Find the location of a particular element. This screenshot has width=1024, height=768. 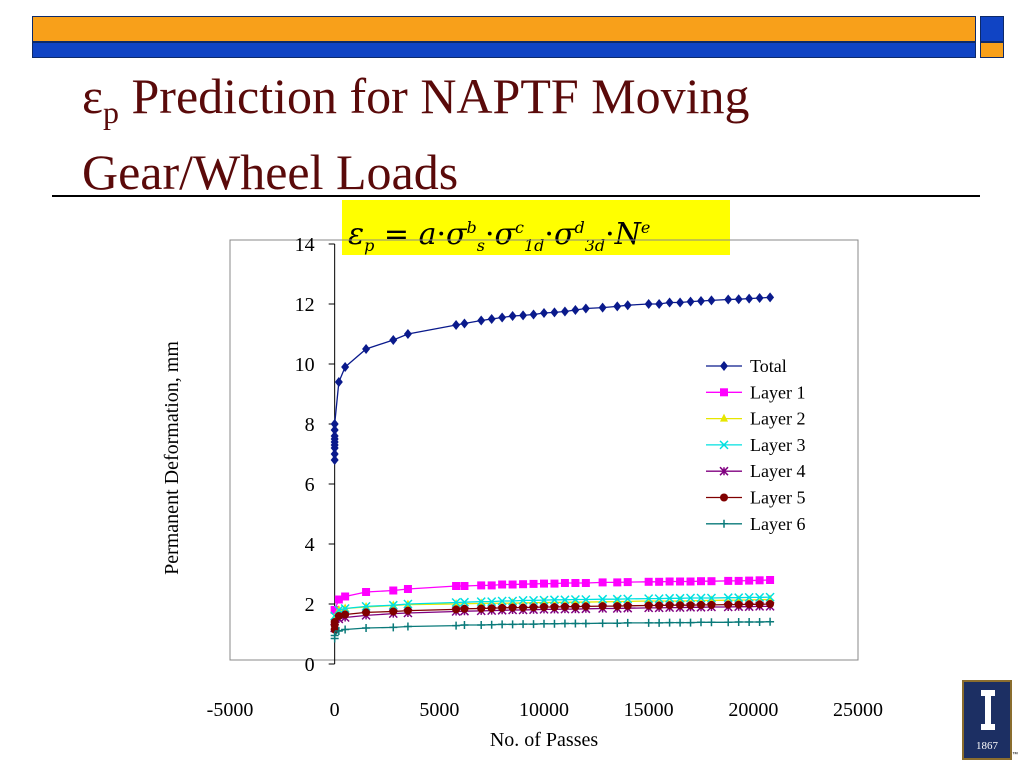

y-tick-label: 8 is located at coordinates (310, 425).